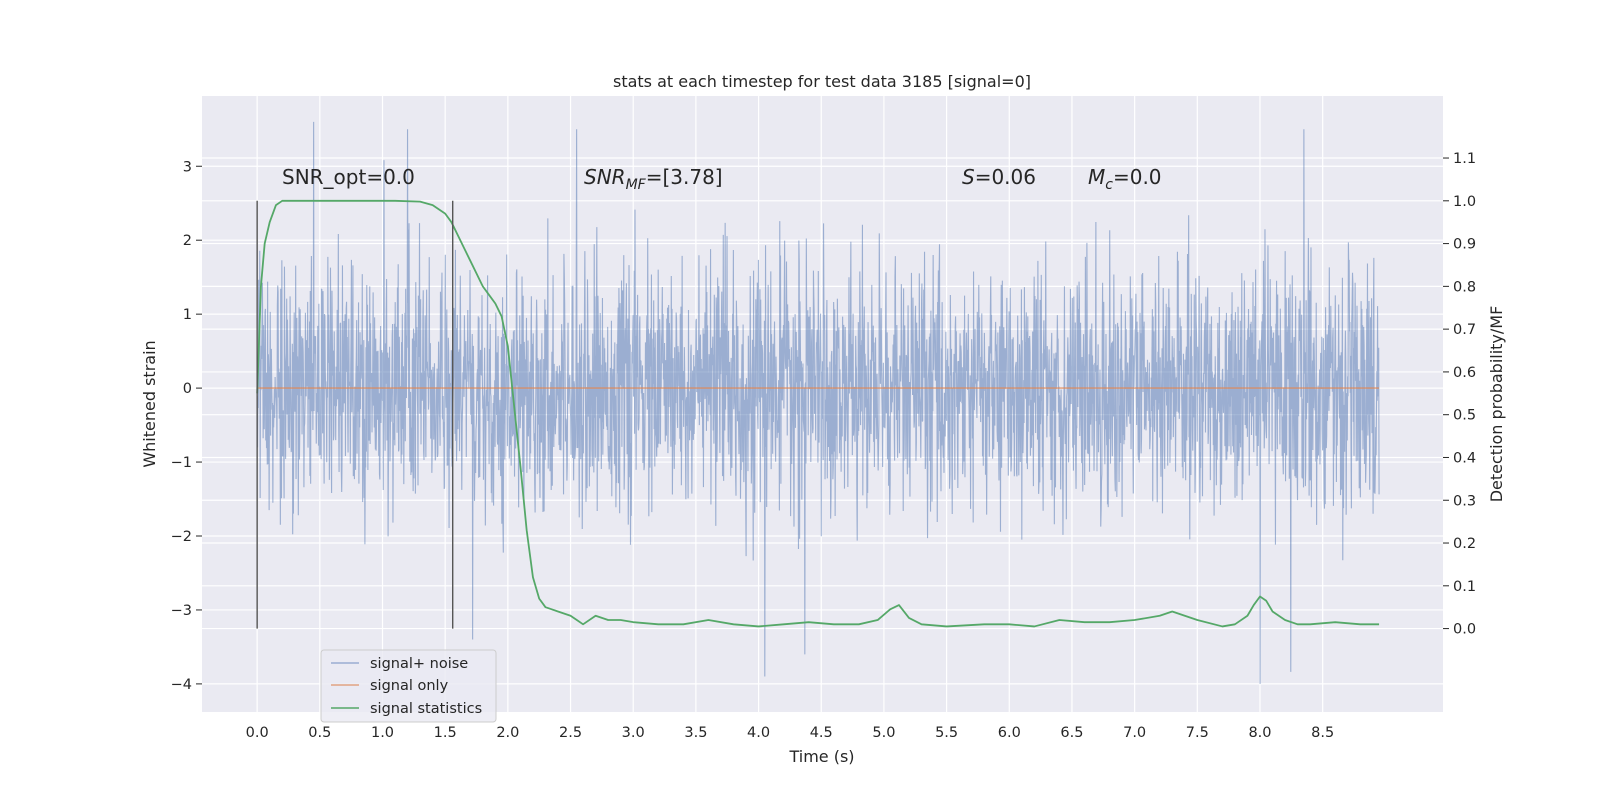 This screenshot has width=1600, height=800. What do you see at coordinates (1005, 177) in the screenshot?
I see `annotation-s-rest: =0.06` at bounding box center [1005, 177].